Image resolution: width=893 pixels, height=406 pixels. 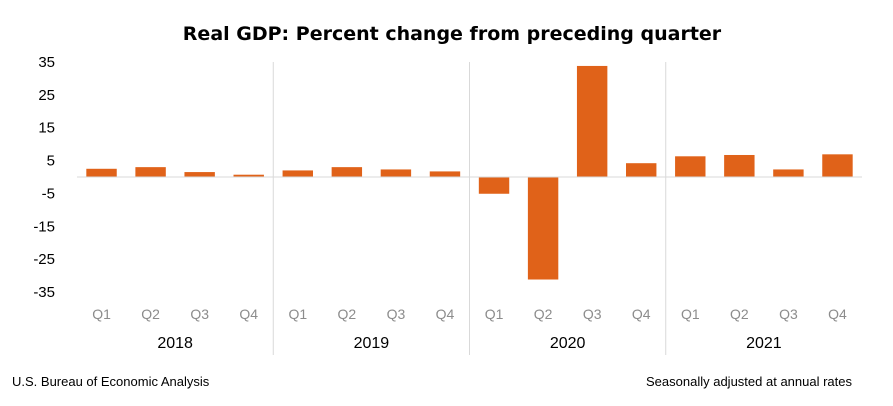 What do you see at coordinates (175, 343) in the screenshot?
I see `year-label: 2018` at bounding box center [175, 343].